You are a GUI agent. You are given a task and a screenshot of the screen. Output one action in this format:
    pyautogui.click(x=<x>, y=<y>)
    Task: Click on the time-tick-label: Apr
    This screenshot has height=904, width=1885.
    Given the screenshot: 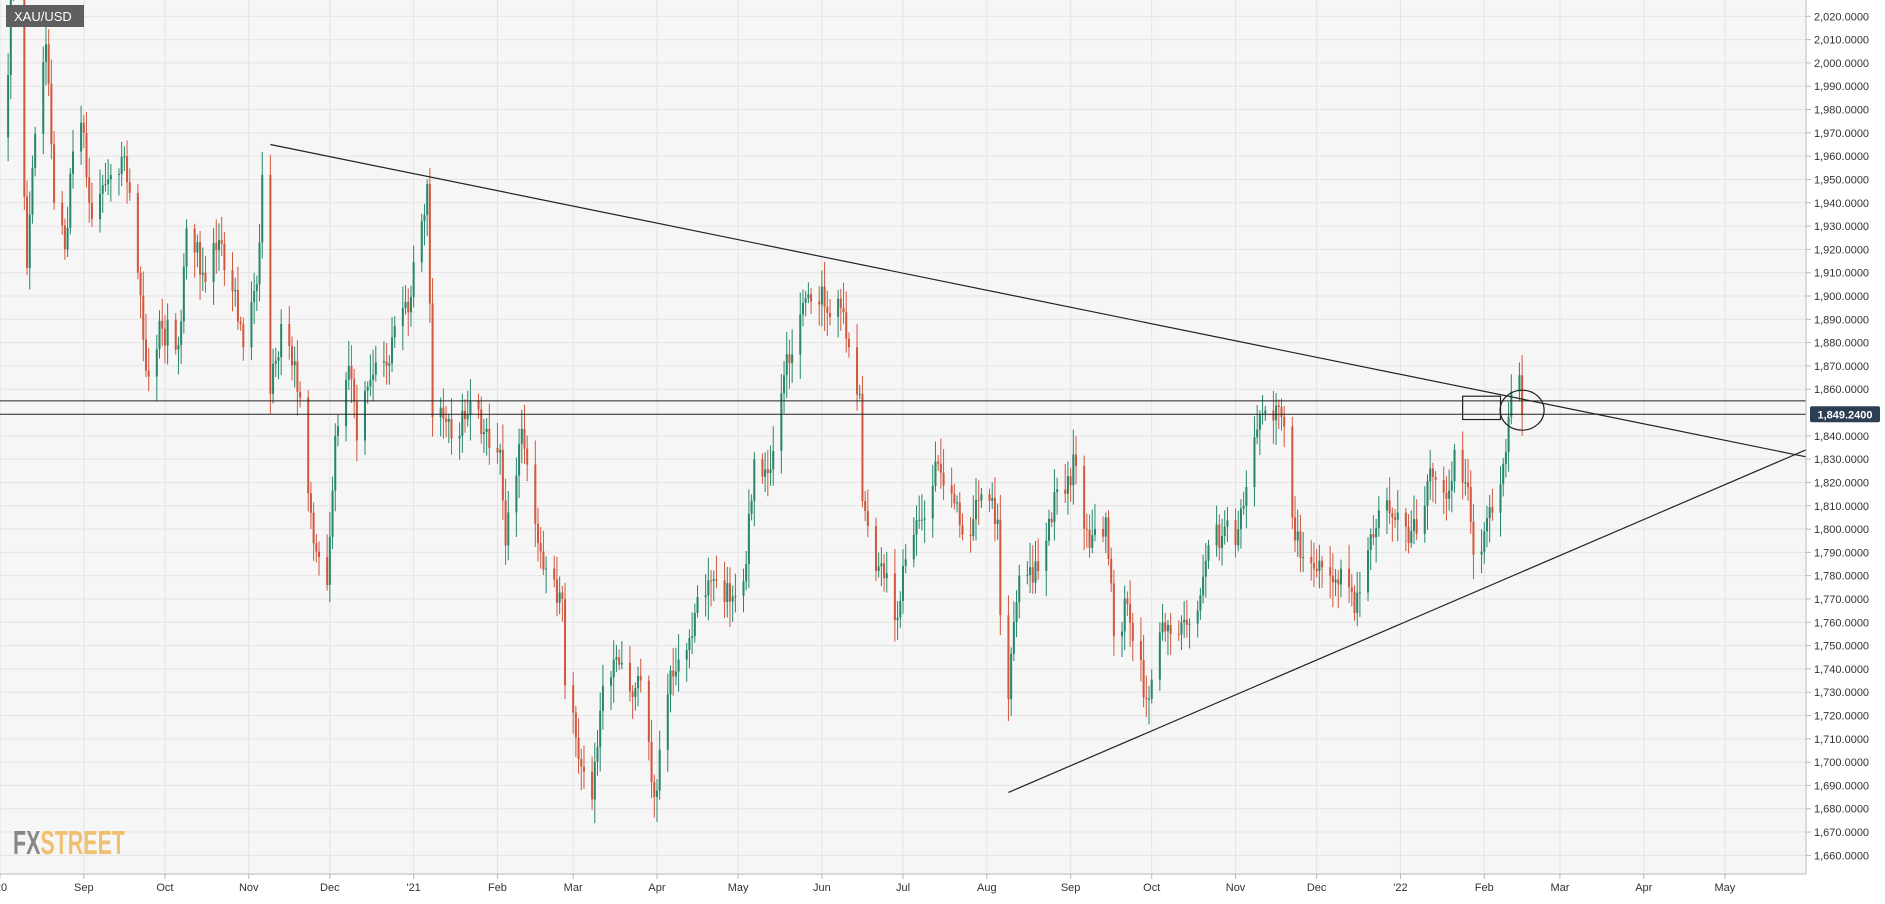 What is the action you would take?
    pyautogui.click(x=656, y=888)
    